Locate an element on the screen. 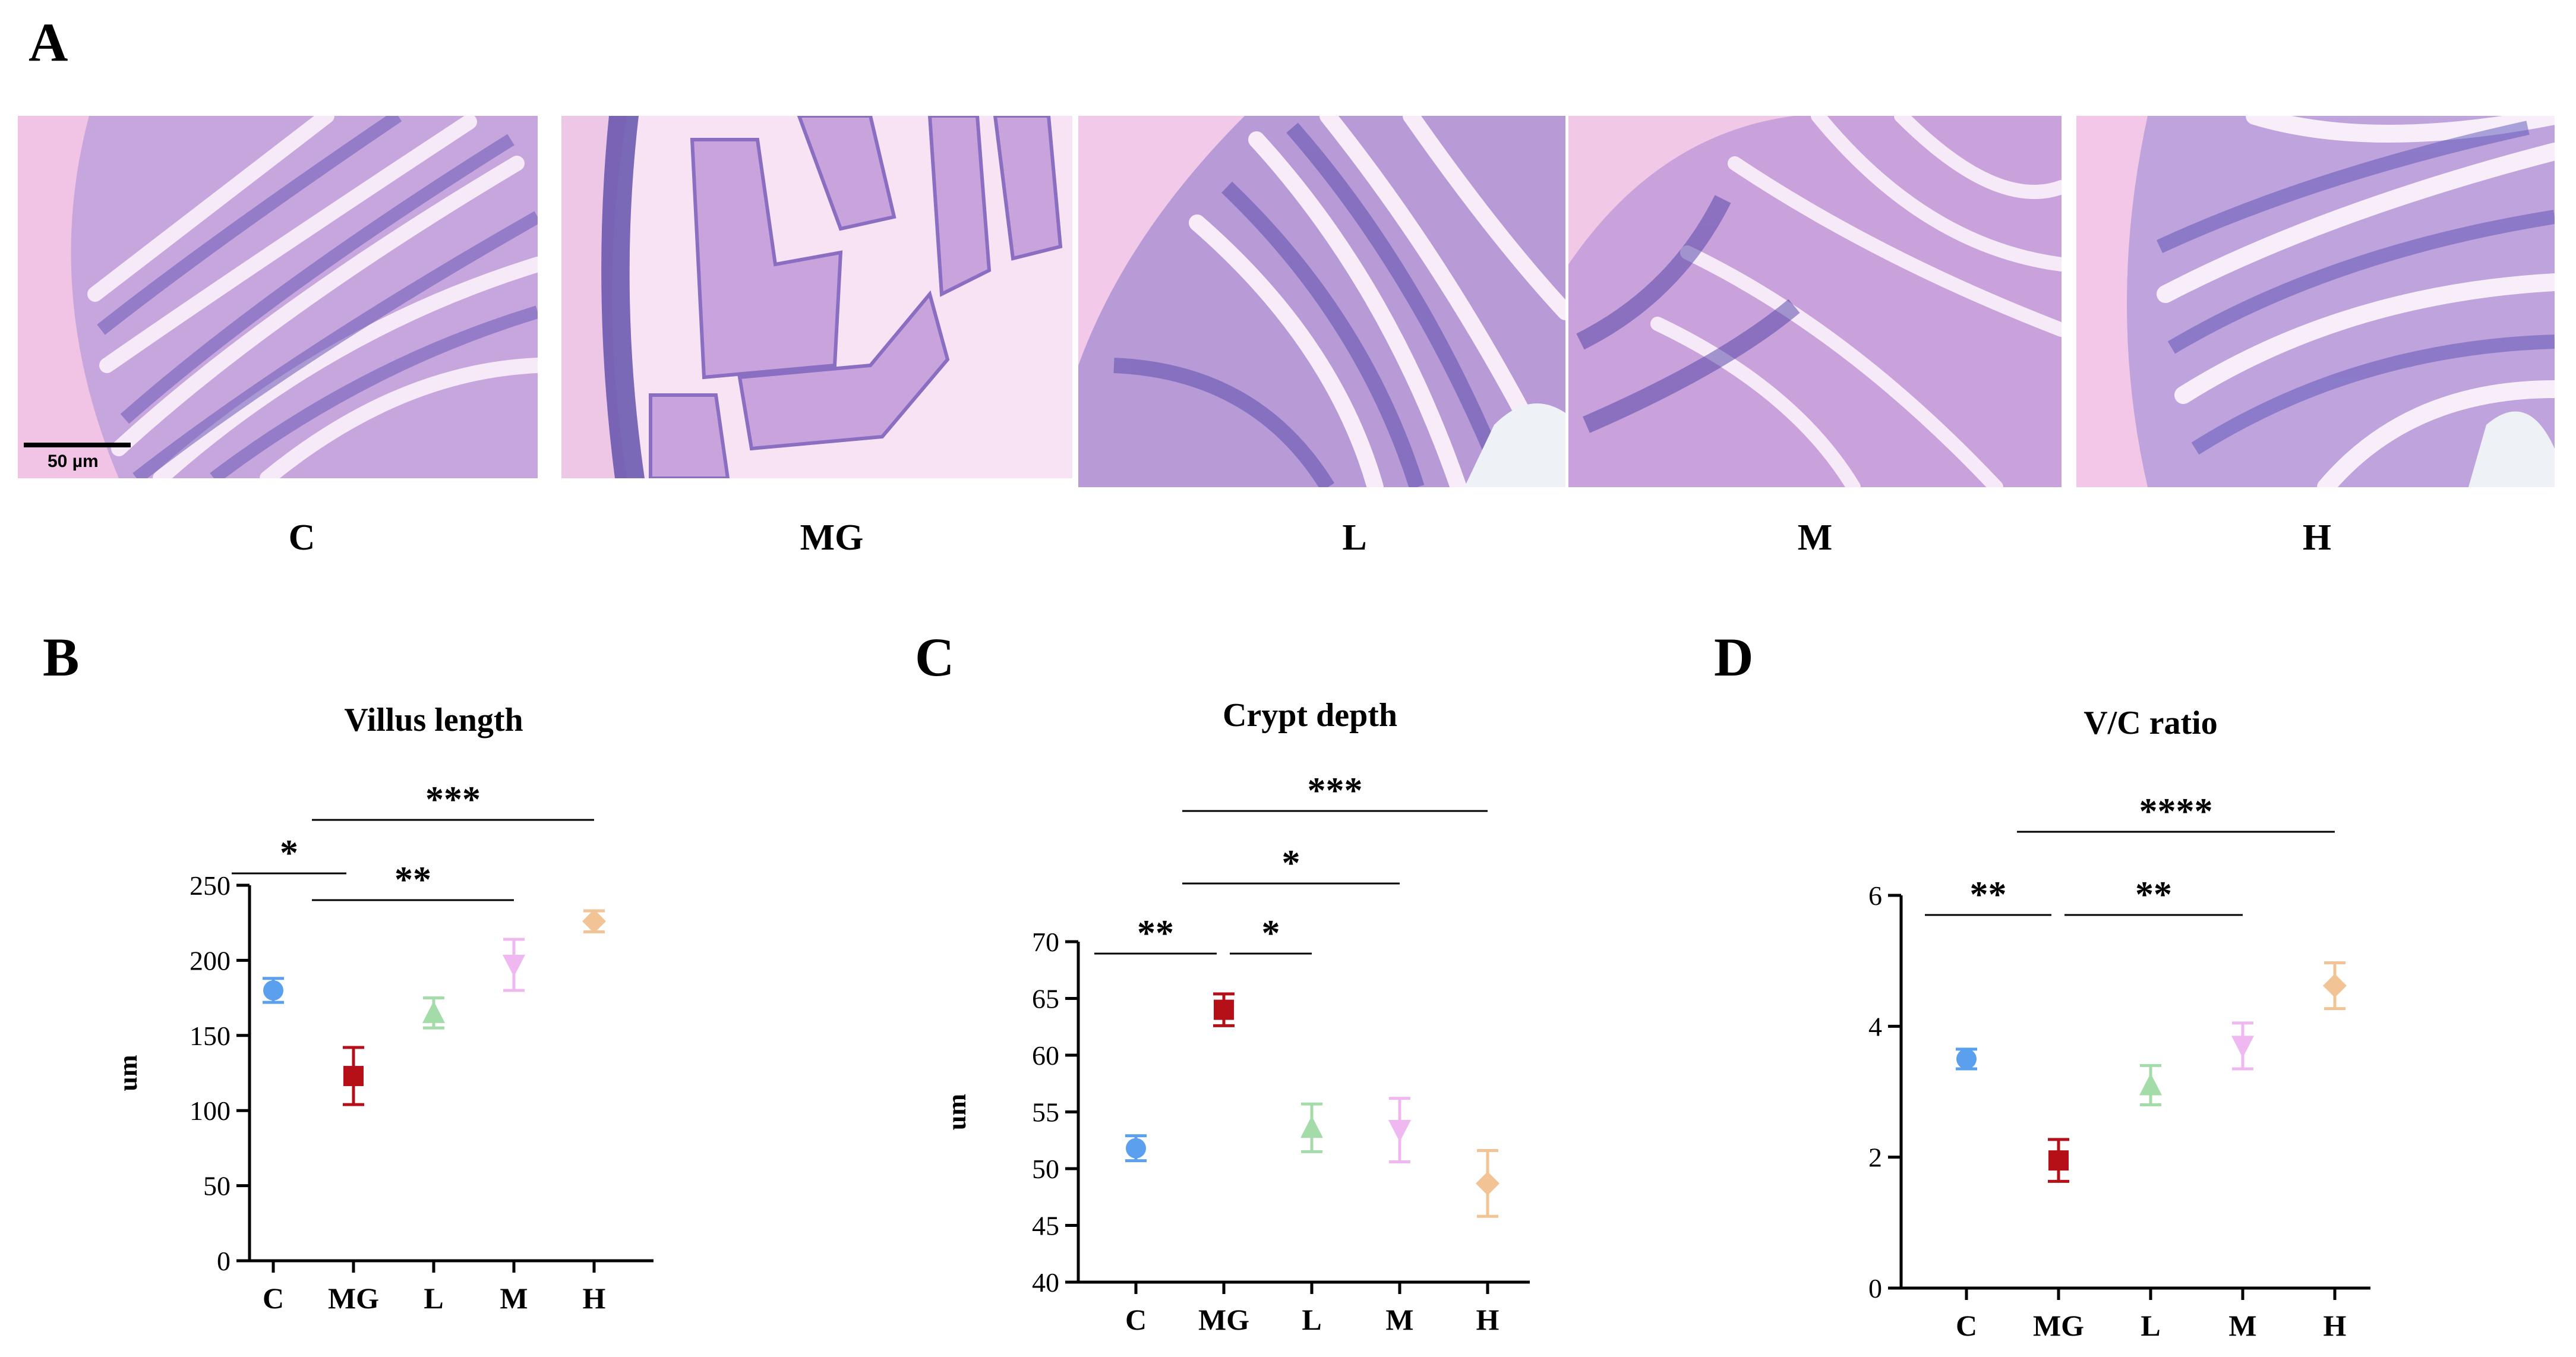  micrograph-h-image is located at coordinates (2315, 301).